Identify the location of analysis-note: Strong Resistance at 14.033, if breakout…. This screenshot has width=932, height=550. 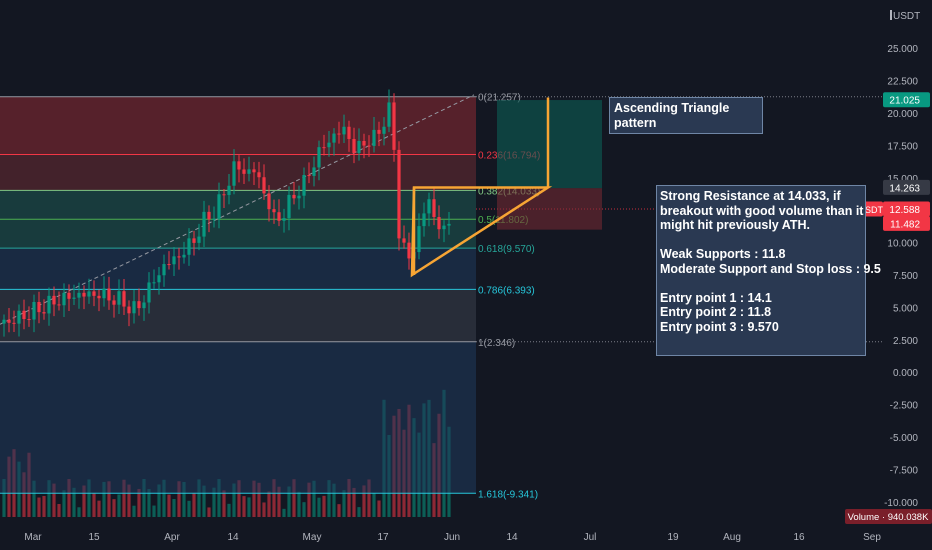
(768, 270).